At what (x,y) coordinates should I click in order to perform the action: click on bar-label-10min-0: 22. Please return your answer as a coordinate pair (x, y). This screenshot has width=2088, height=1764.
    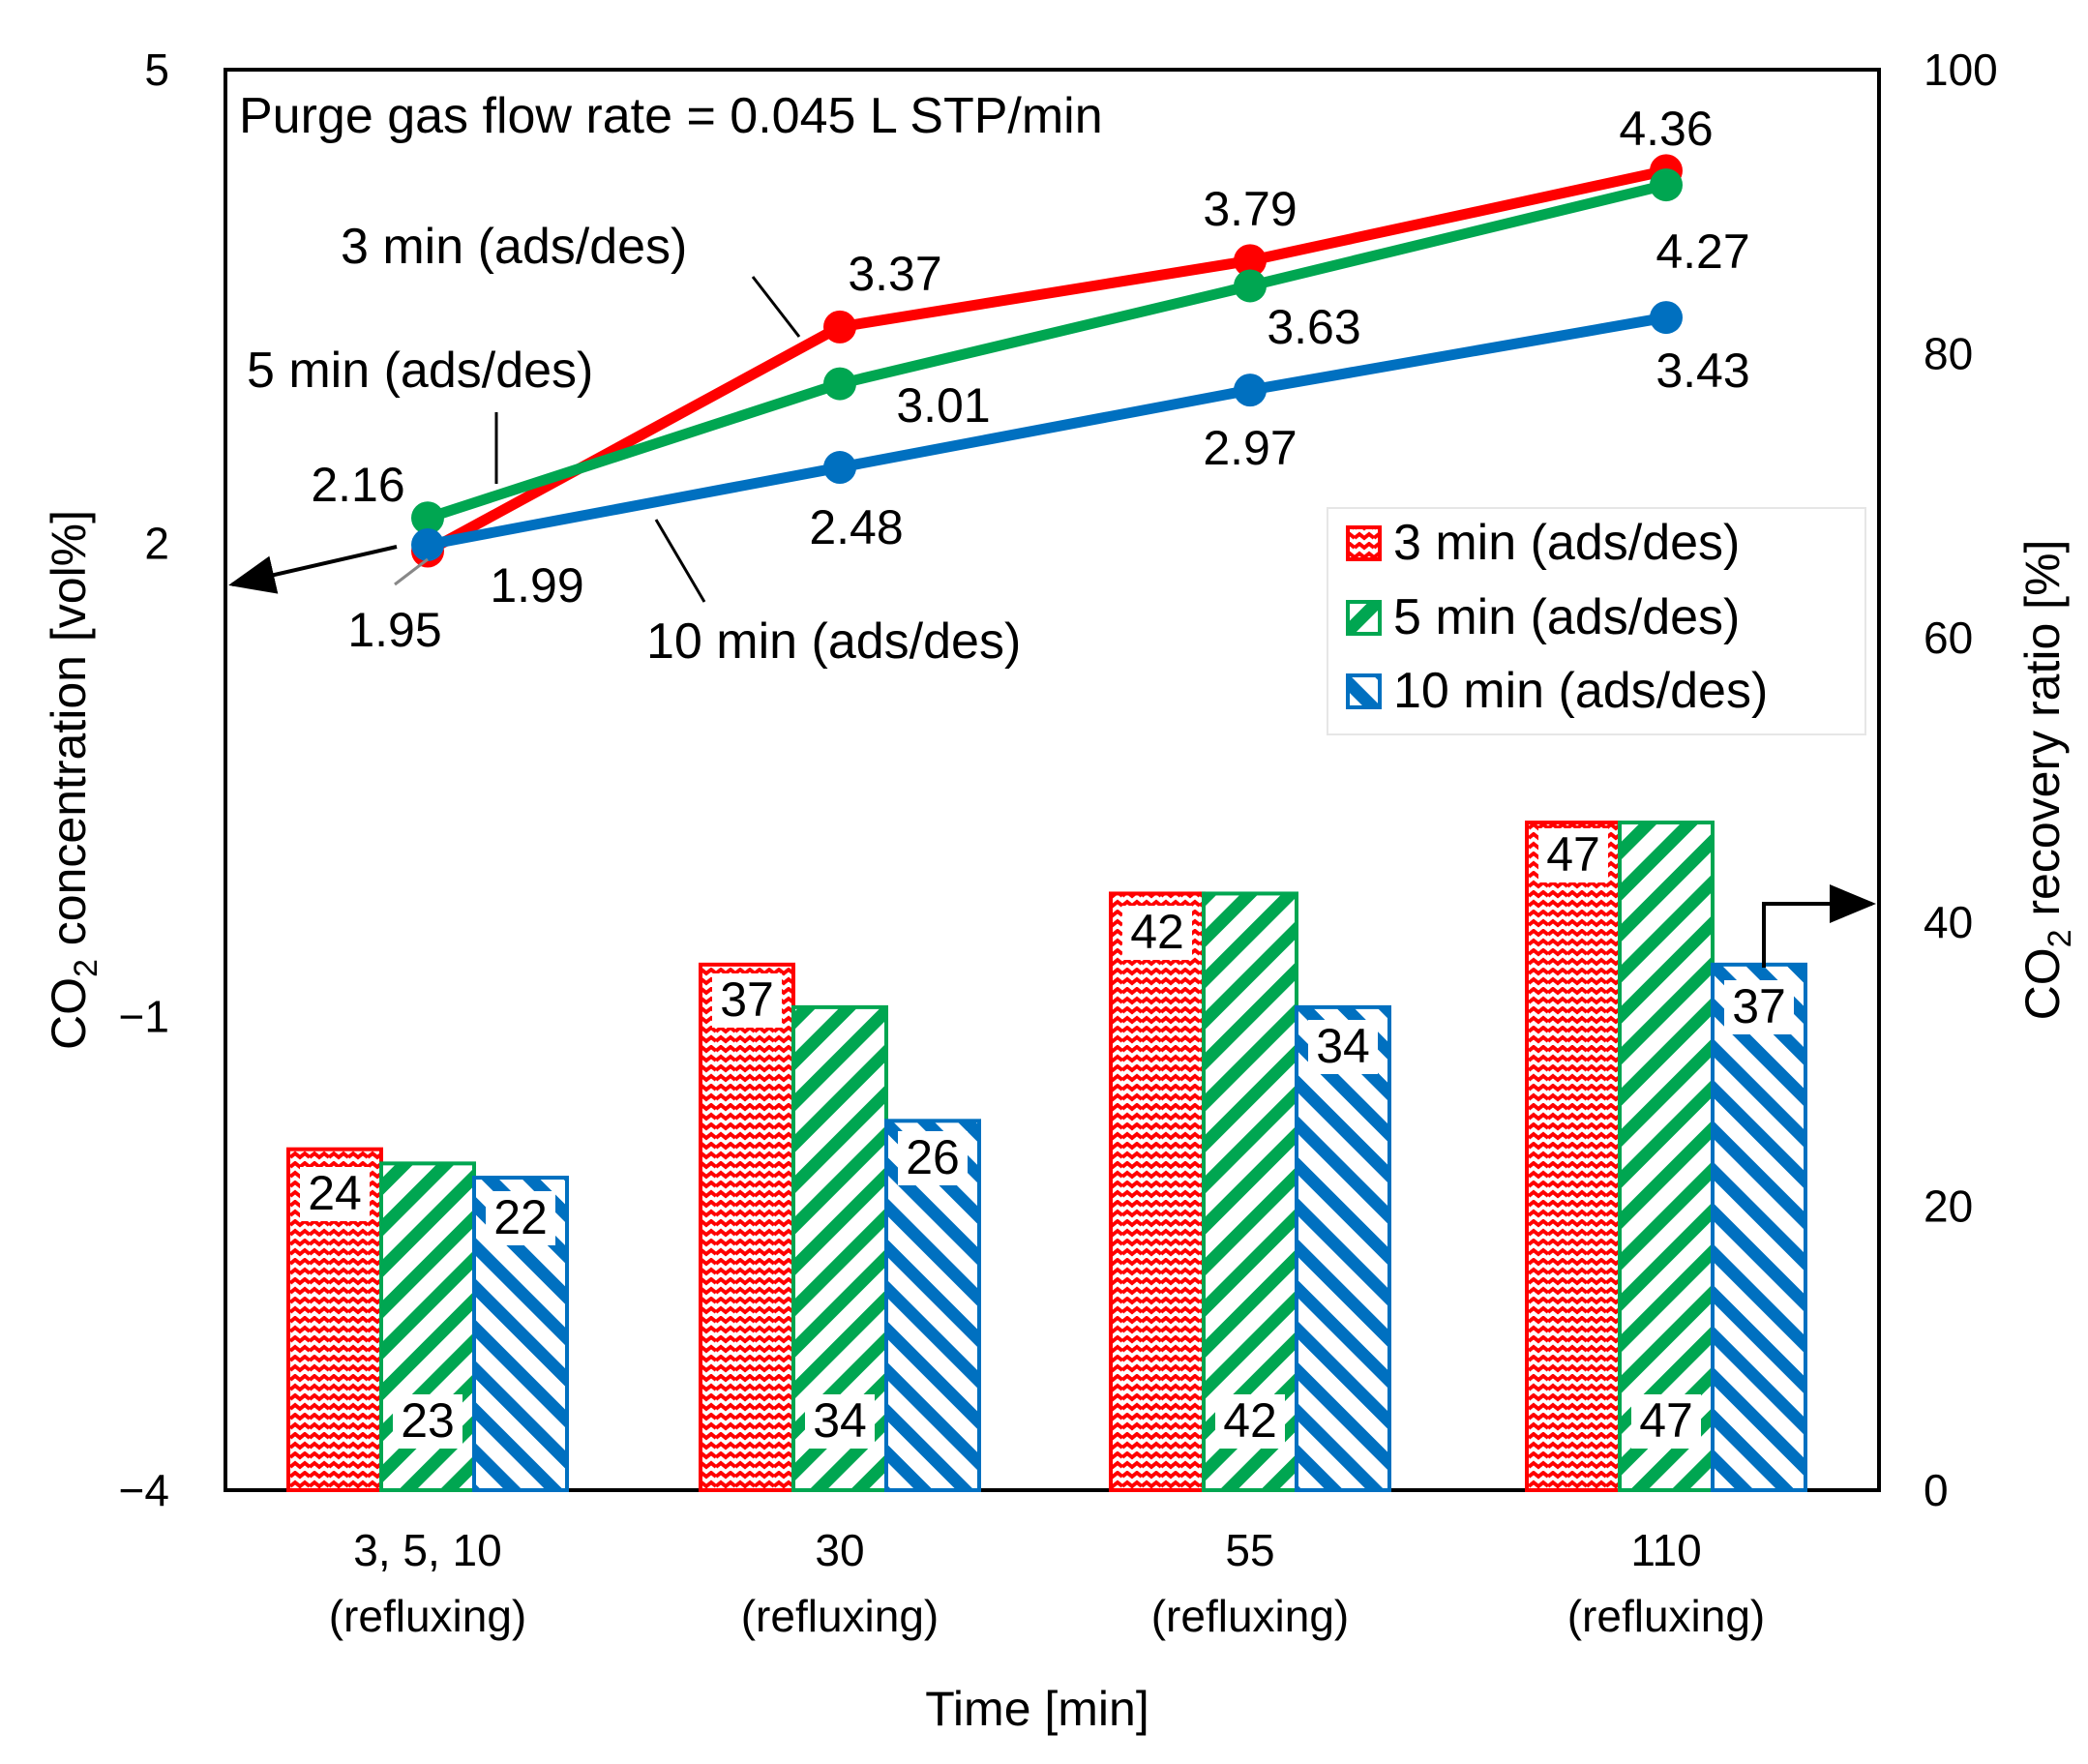
    Looking at the image, I should click on (520, 1217).